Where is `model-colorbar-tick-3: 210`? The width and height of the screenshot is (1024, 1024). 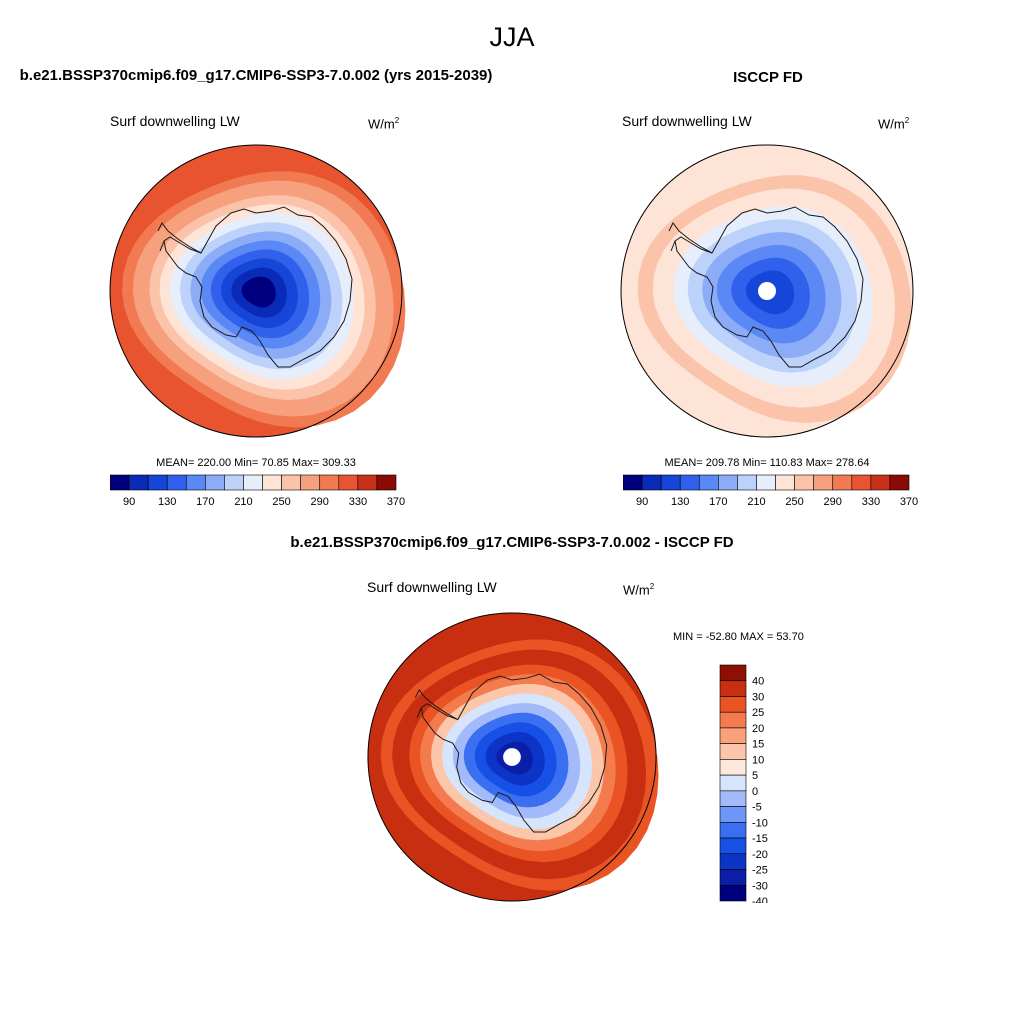 model-colorbar-tick-3: 210 is located at coordinates (243, 502).